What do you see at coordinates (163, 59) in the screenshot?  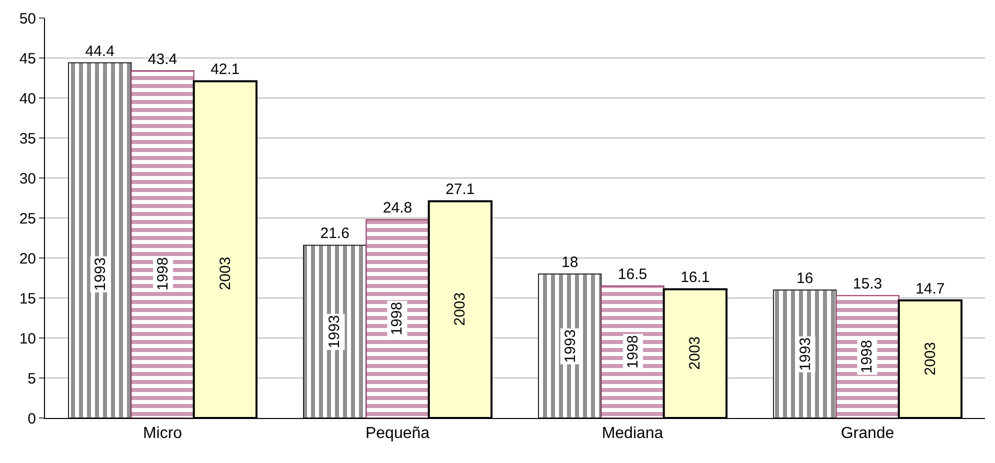 I see `data-label: 43.4` at bounding box center [163, 59].